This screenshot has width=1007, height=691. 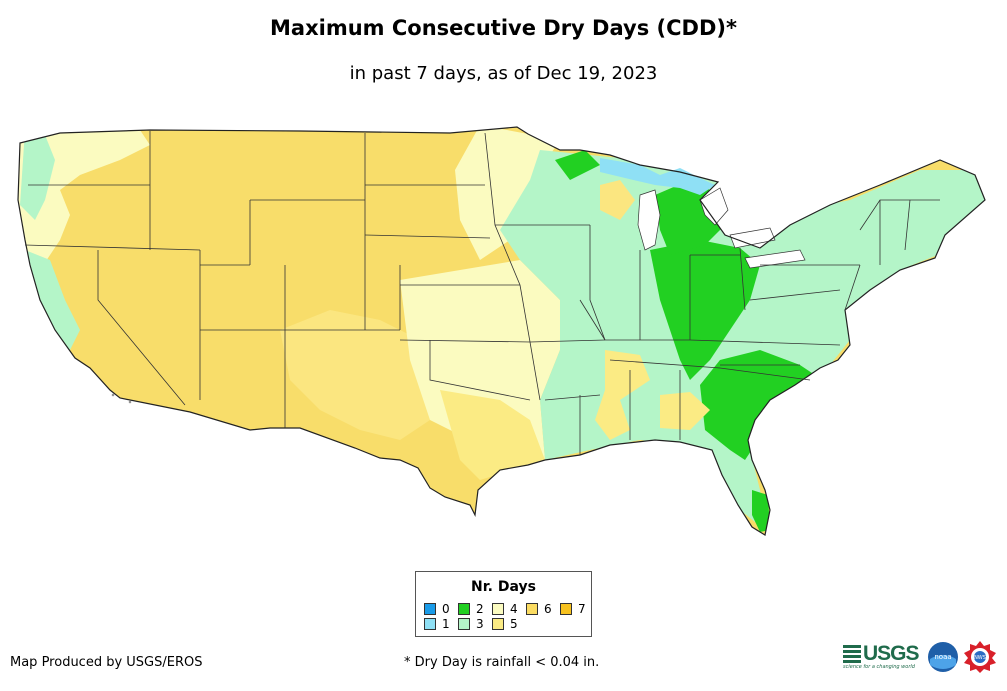 I want to click on legend: Nr. Days 0 1 2 3 4 5 6 7, so click(x=503, y=604).